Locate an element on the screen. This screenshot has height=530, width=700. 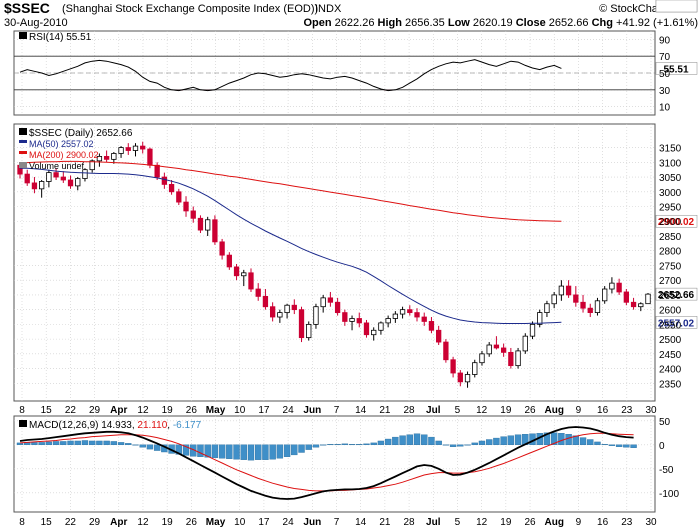
rsi-last-value-tag-text: 55.51 is located at coordinates (675, 69).